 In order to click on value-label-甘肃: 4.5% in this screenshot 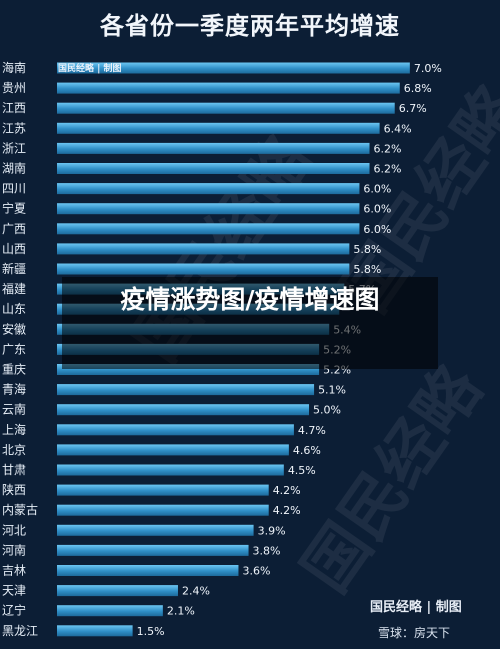, I will do `click(302, 470)`.